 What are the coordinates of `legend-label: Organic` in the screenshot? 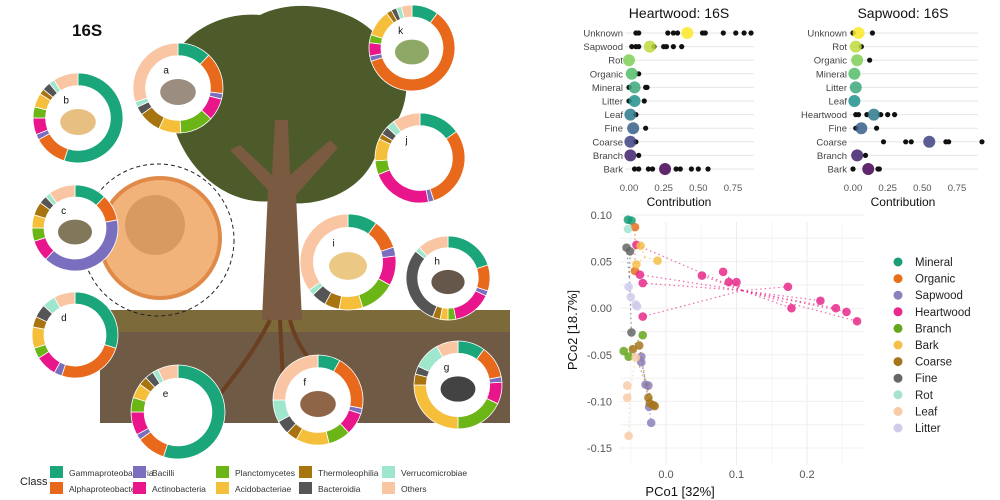 It's located at (935, 280).